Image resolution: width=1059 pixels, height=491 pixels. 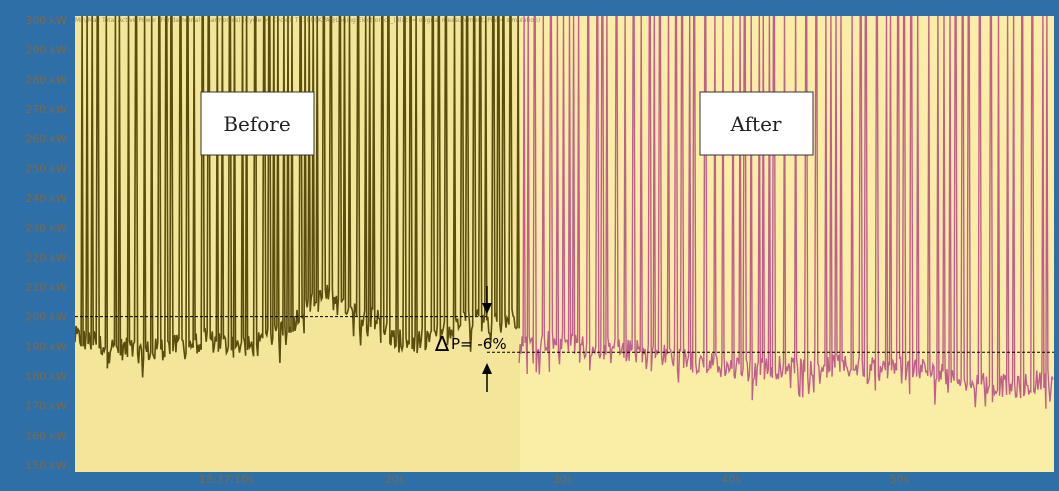 What do you see at coordinates (46, 346) in the screenshot?
I see `y-tick-label: 190 kW` at bounding box center [46, 346].